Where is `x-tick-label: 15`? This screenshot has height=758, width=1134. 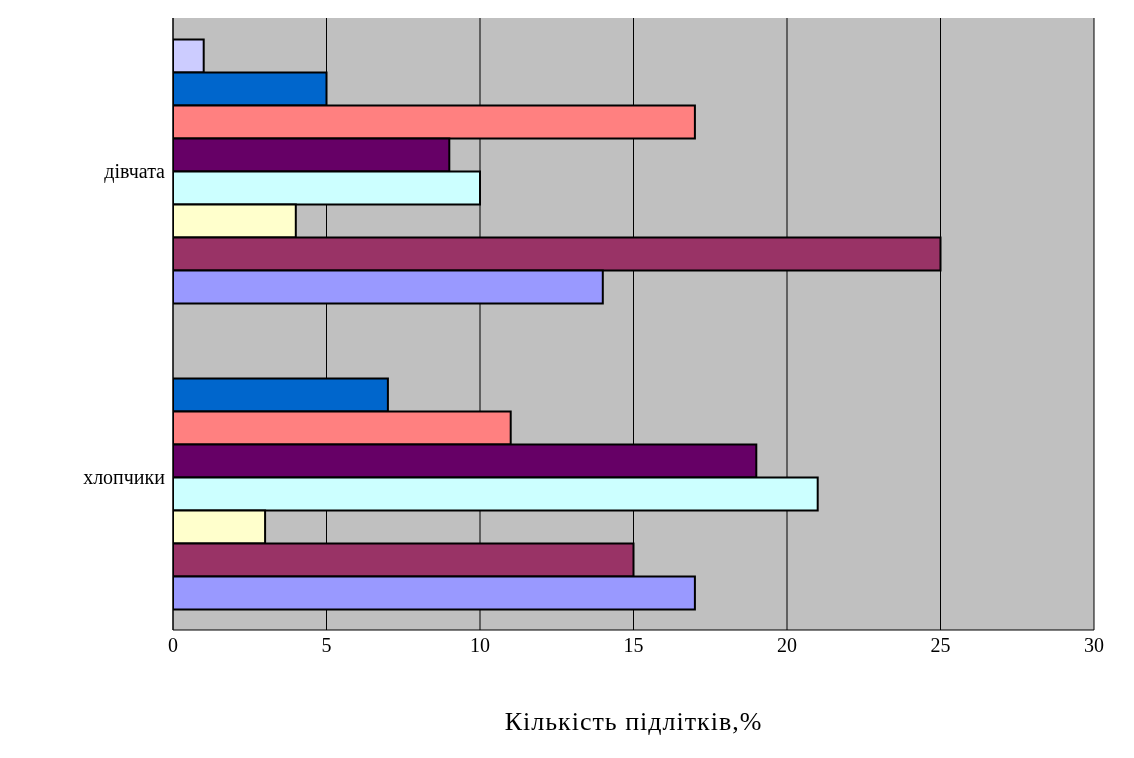
x-tick-label: 15 is located at coordinates (633, 645).